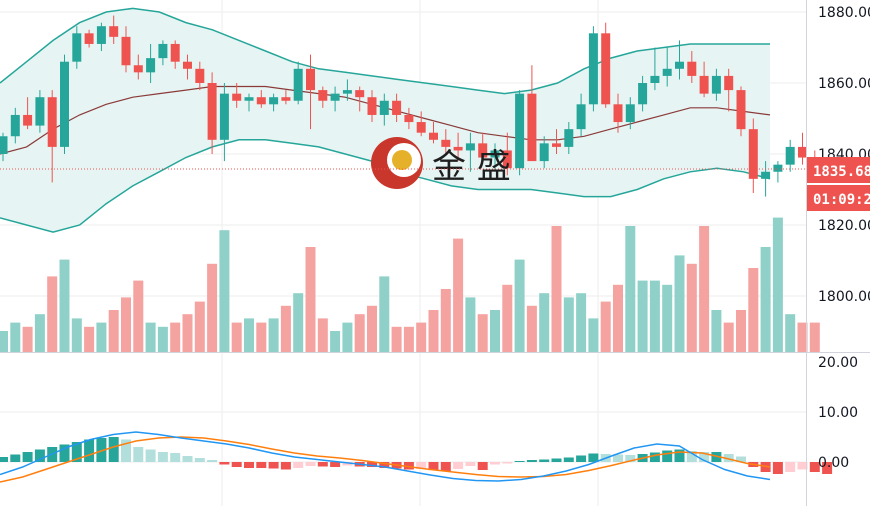  I want to click on countdown-label: 01:09:22, so click(841, 200).